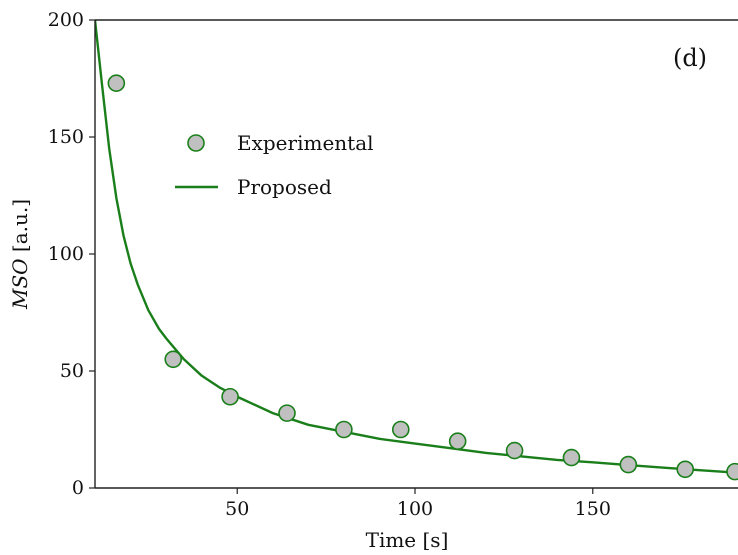 The height and width of the screenshot is (555, 738). Describe the element at coordinates (415, 509) in the screenshot. I see `x-tick-label: 100` at that location.